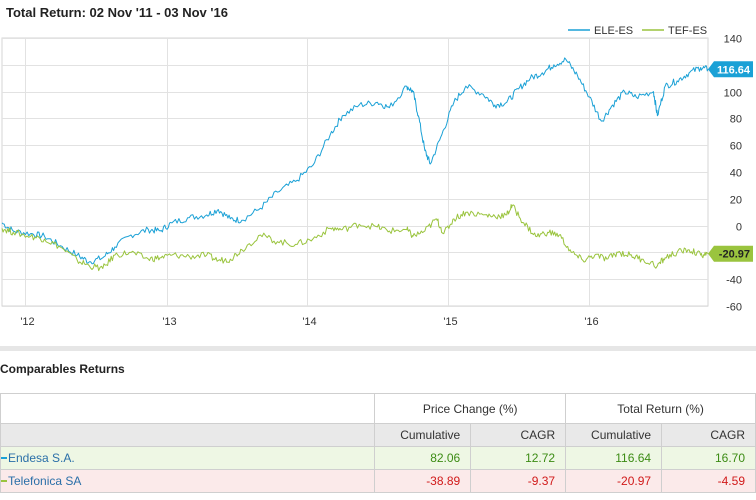  What do you see at coordinates (188, 408) in the screenshot?
I see `table-header-blank` at bounding box center [188, 408].